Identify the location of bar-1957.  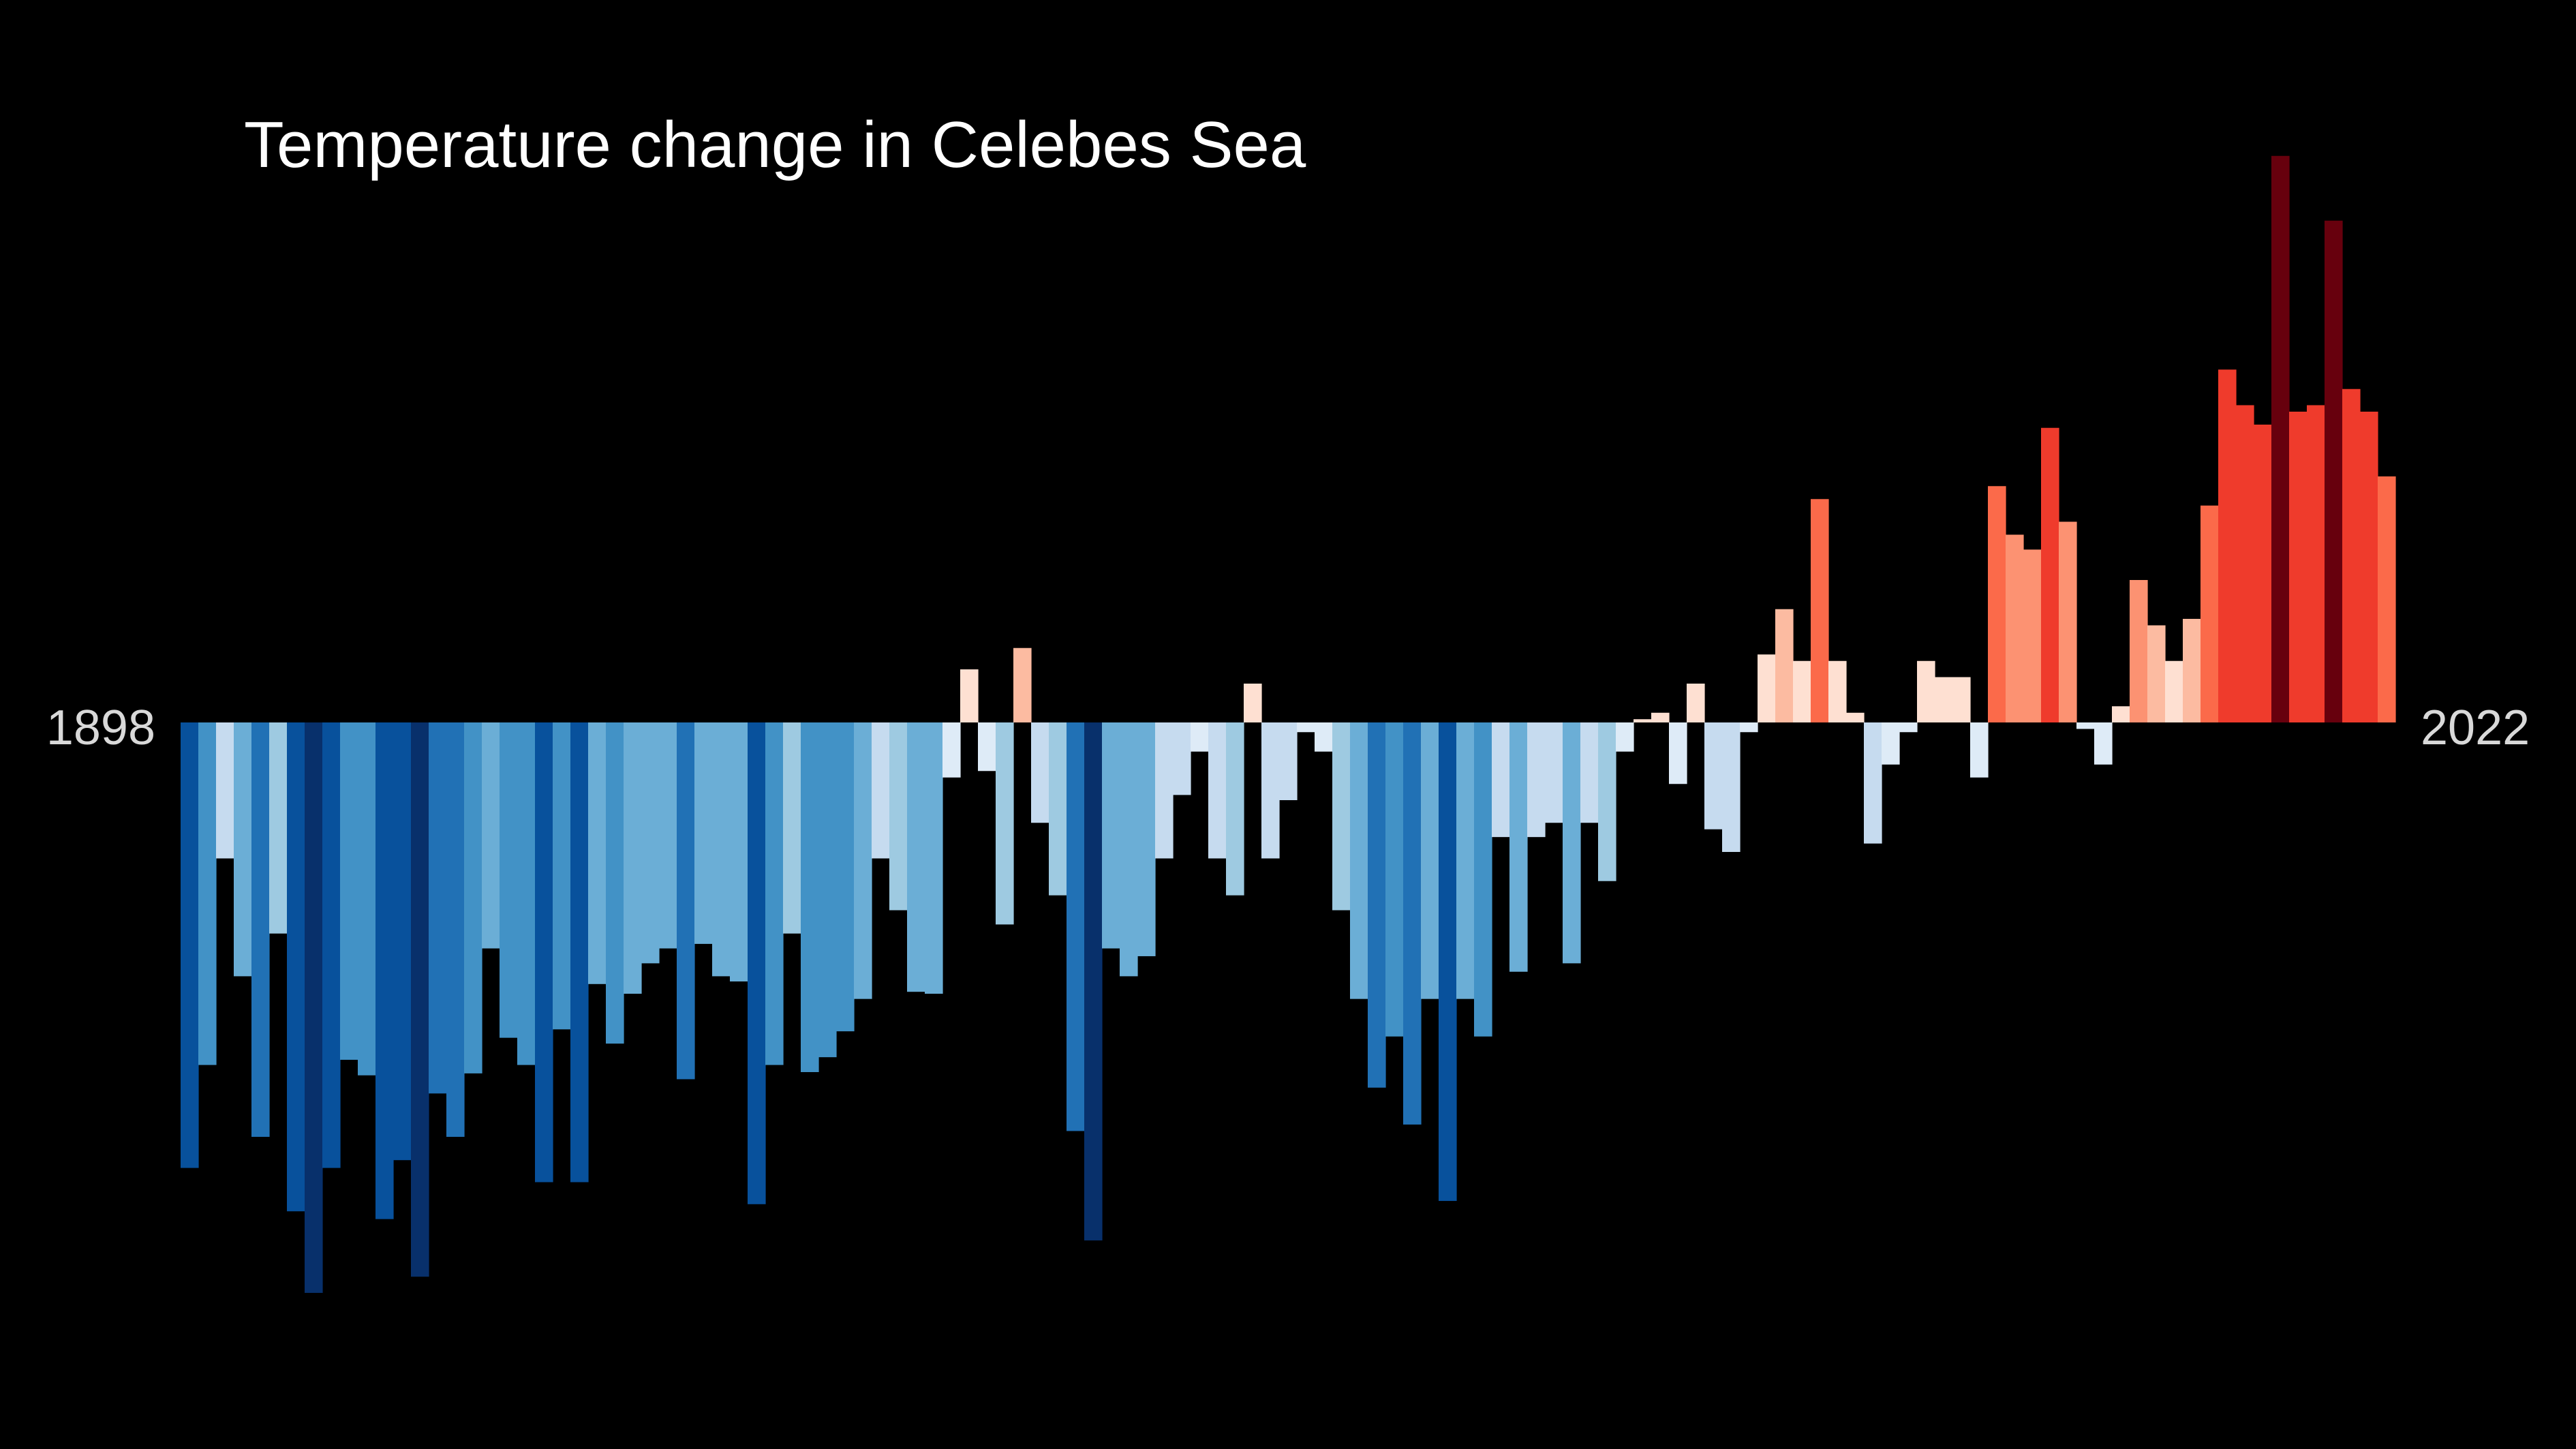
(1235, 809).